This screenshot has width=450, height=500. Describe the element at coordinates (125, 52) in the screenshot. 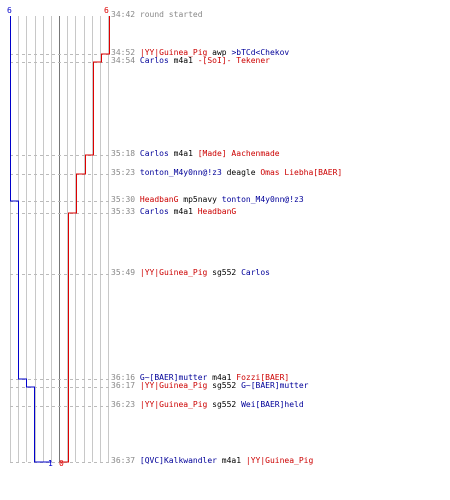

I see `log-timestamp: 34:52` at that location.